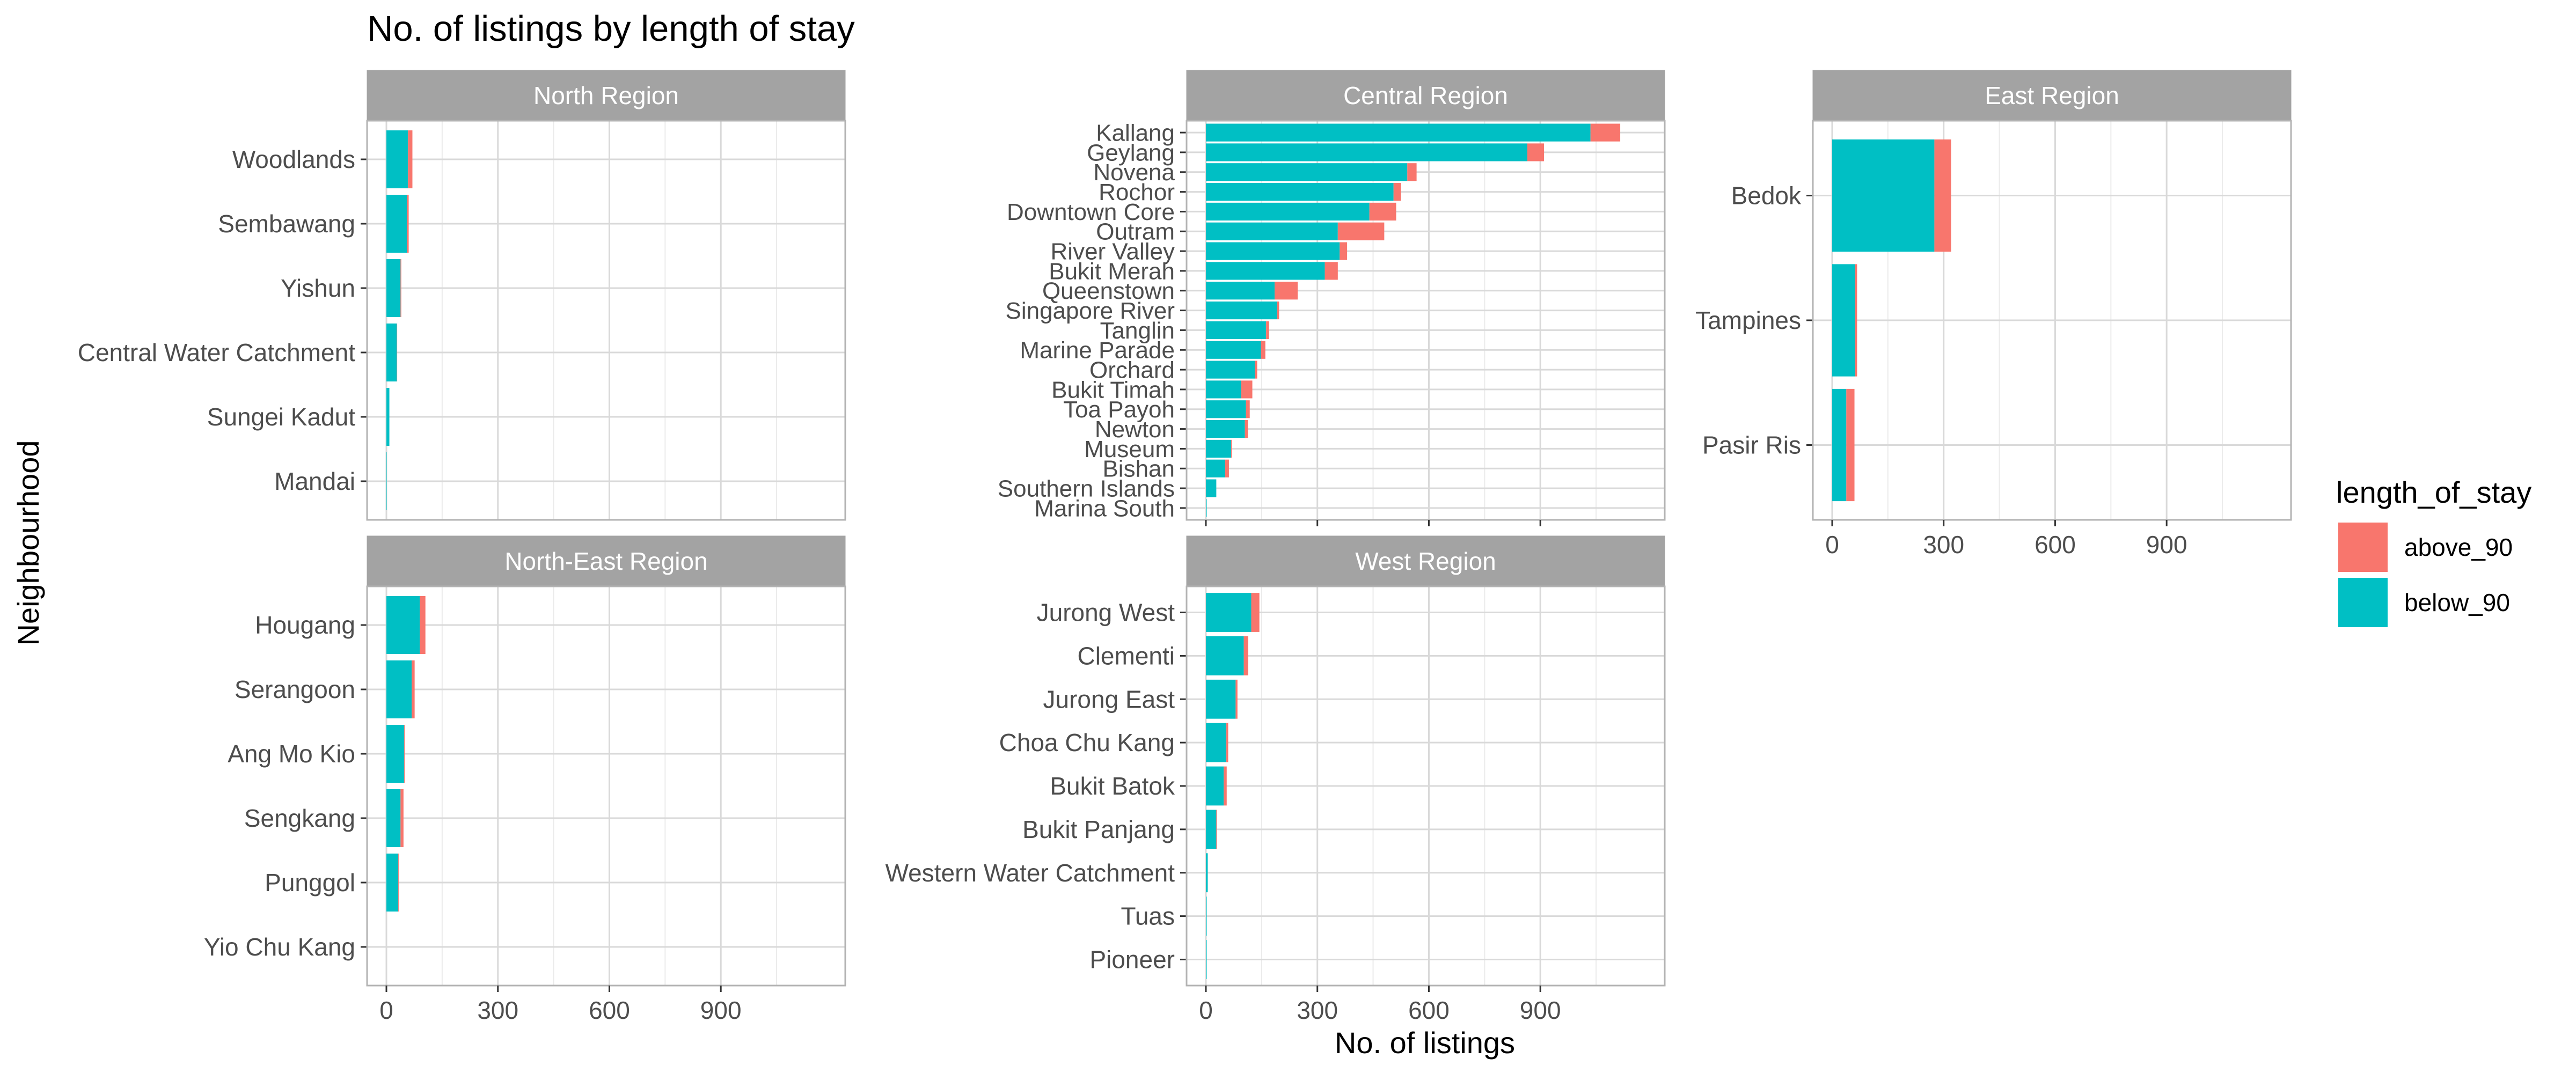 The image size is (2576, 1073). Describe the element at coordinates (1398, 132) in the screenshot. I see `bar-below-90-kallang` at that location.